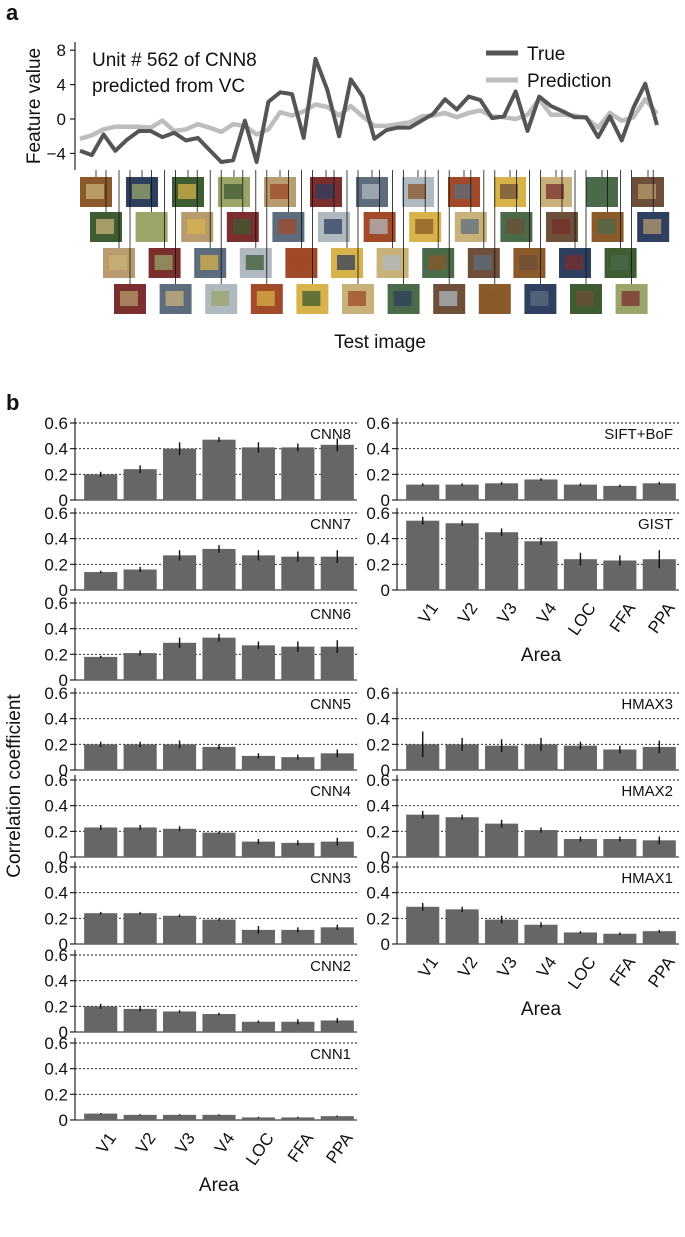 The height and width of the screenshot is (1237, 685). Describe the element at coordinates (200, 819) in the screenshot. I see `bar-panel-cnn4: 0 0.2 0.4 0.6 CNN4` at that location.